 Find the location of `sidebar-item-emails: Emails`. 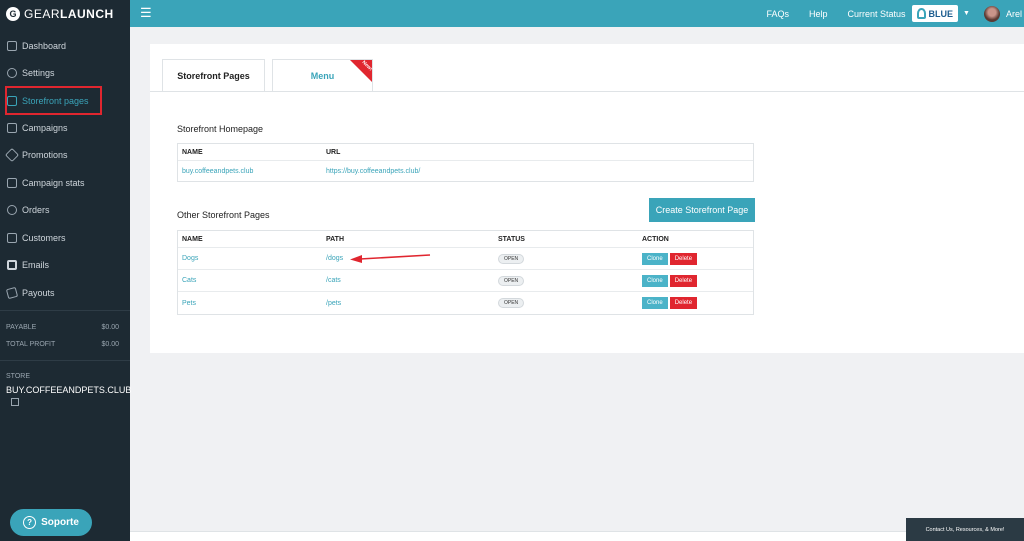

sidebar-item-emails: Emails is located at coordinates (65, 264).